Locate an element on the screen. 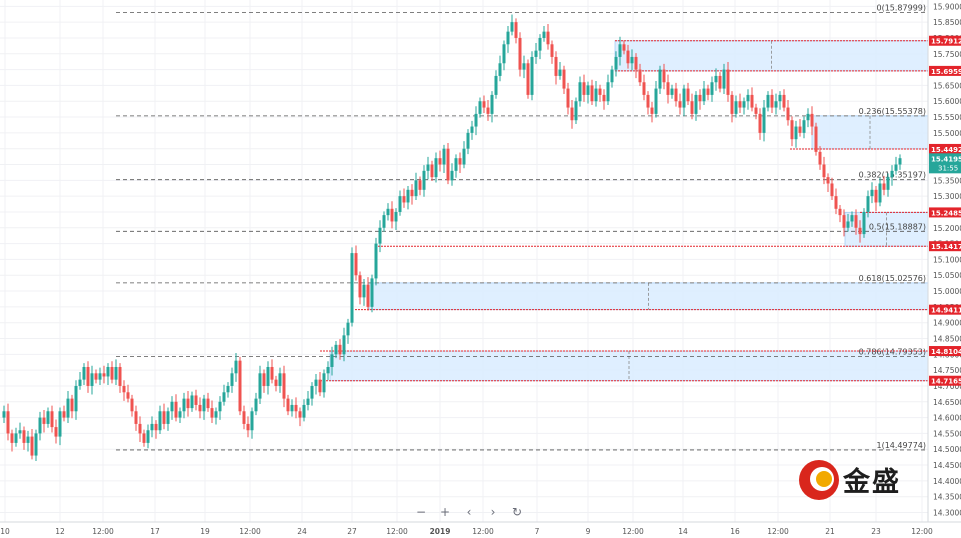 The height and width of the screenshot is (538, 961). price-level-tag is located at coordinates (945, 246).